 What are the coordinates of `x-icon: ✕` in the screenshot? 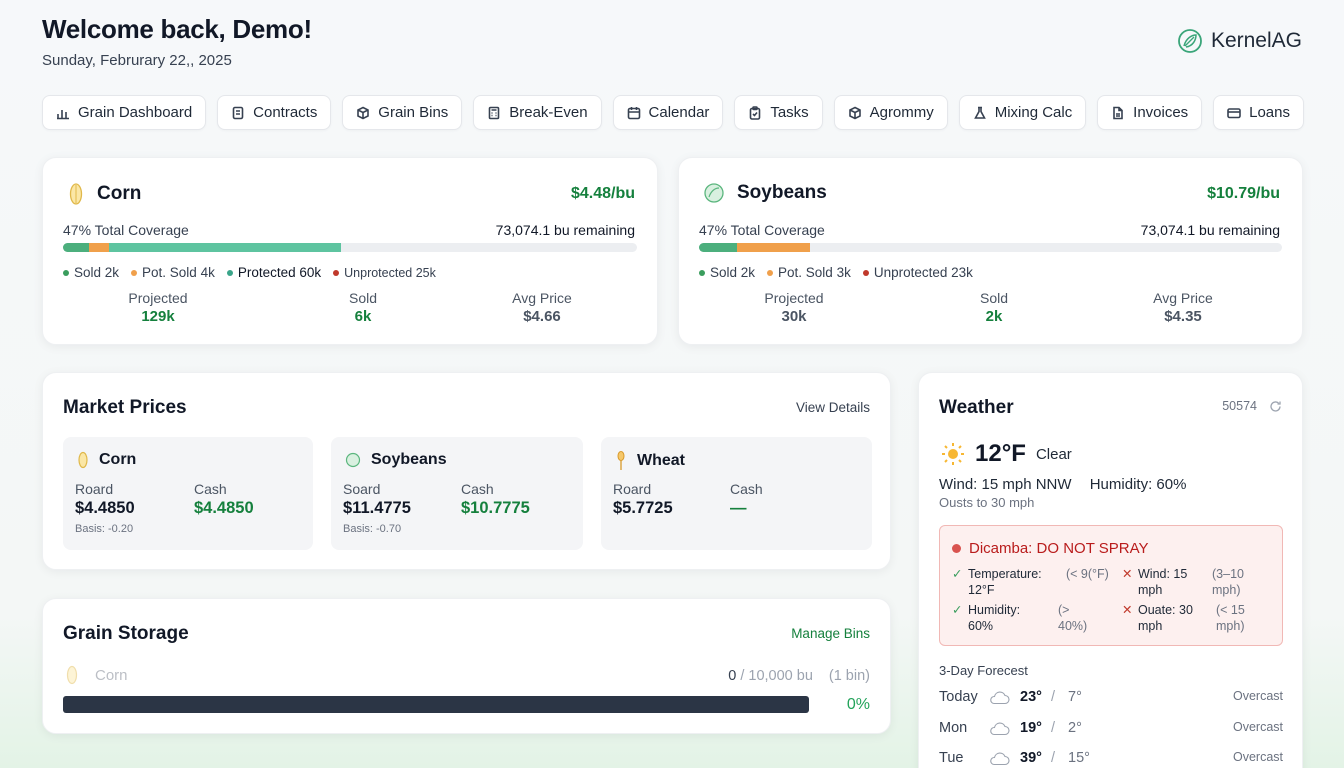 It's located at (1127, 574).